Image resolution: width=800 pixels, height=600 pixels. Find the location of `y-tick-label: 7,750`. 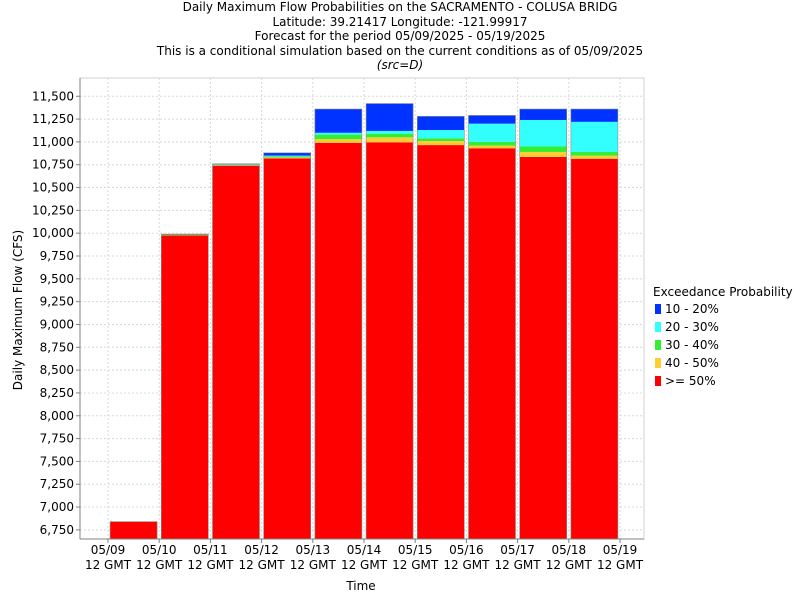

y-tick-label: 7,750 is located at coordinates (57, 439).